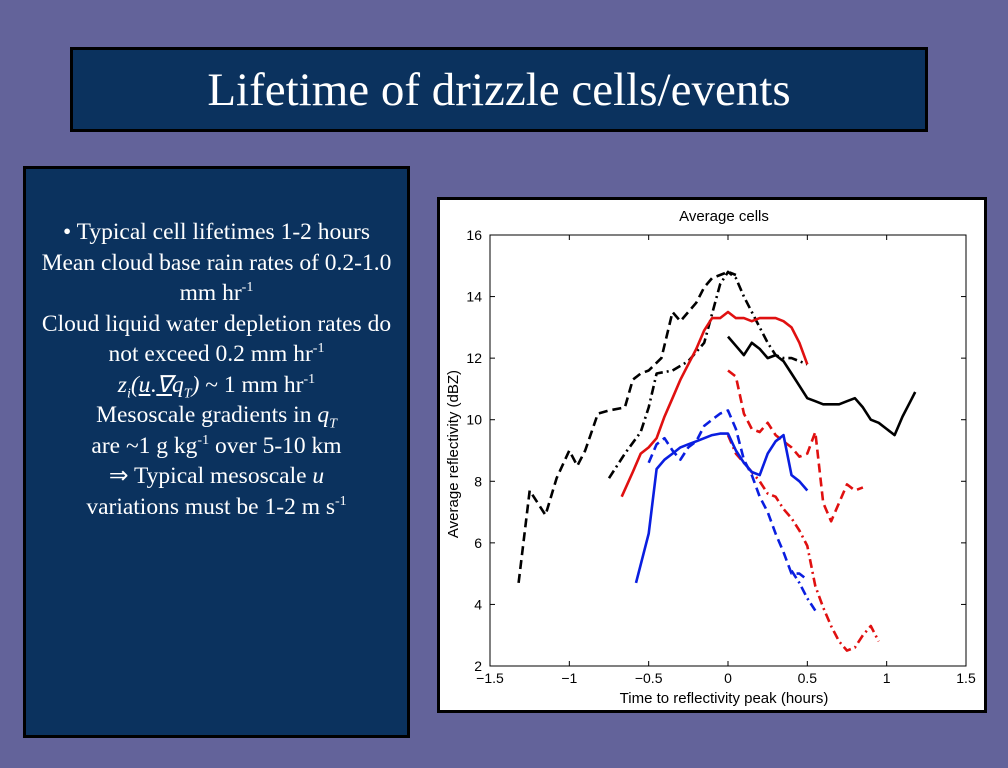 The height and width of the screenshot is (768, 1008). I want to click on bullet-line-variations: variations must be 1-2 m s-1, so click(216, 506).